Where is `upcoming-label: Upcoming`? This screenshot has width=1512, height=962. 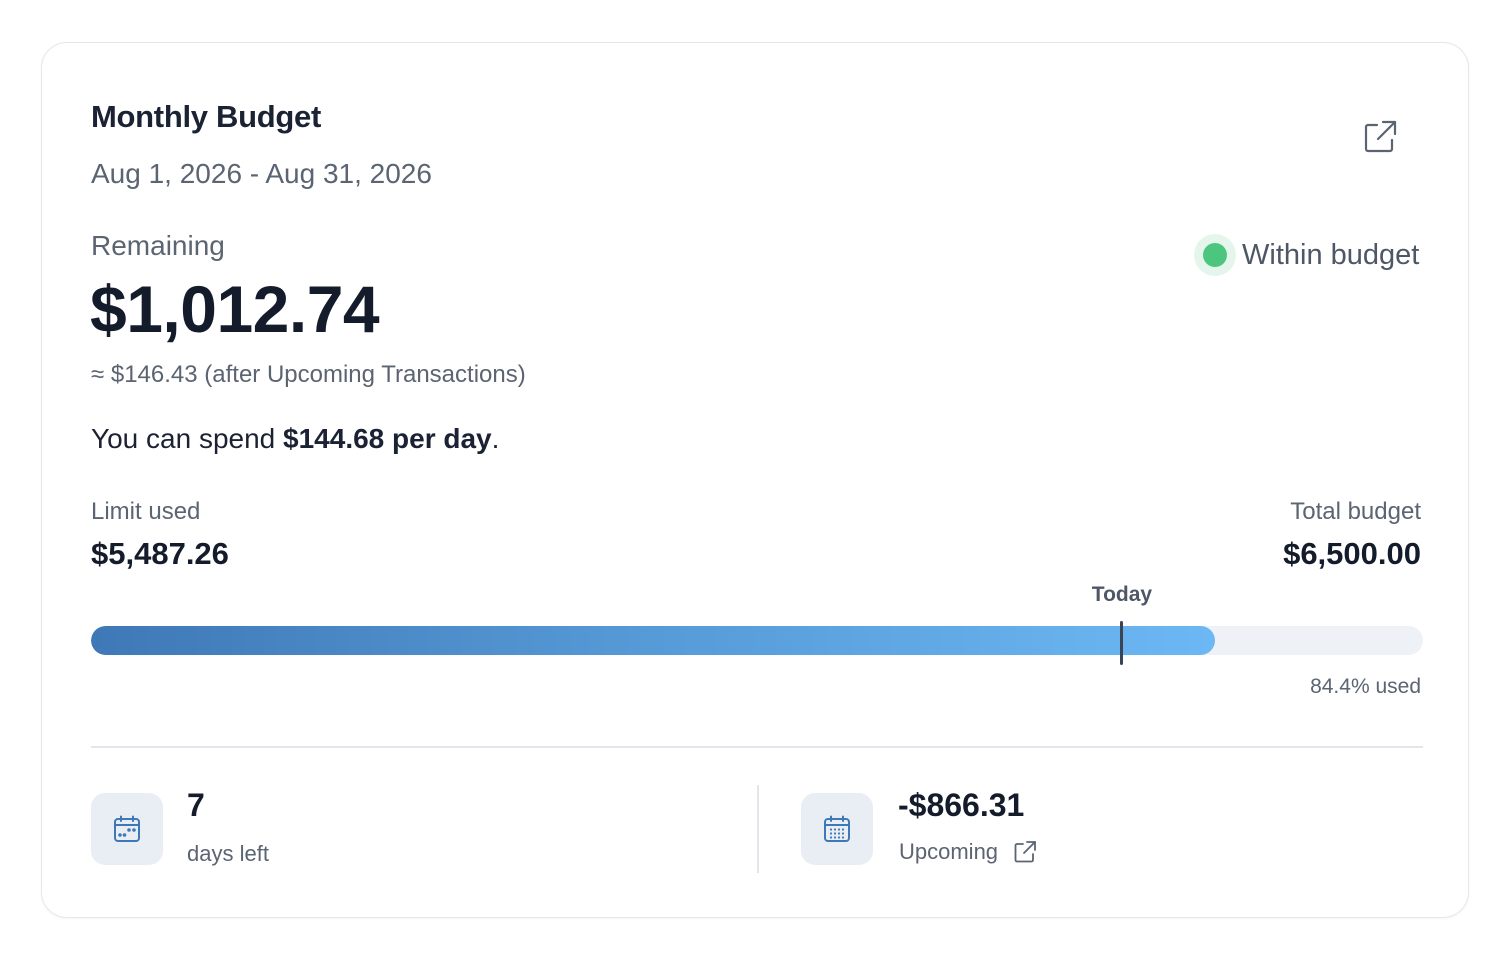
upcoming-label: Upcoming is located at coordinates (949, 851).